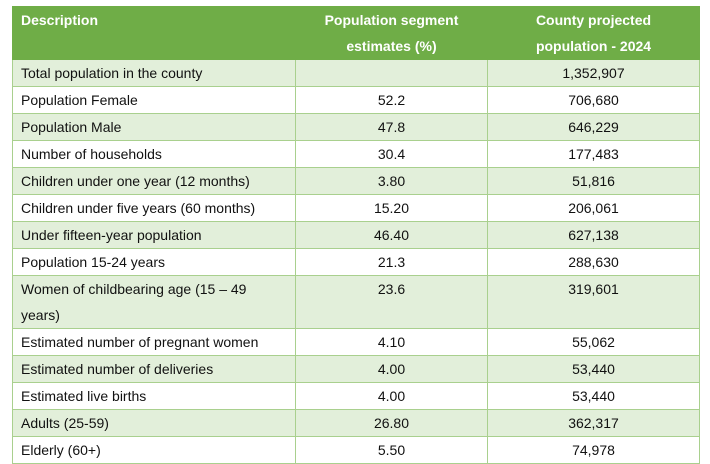  Describe the element at coordinates (154, 369) in the screenshot. I see `row-description: Estimated number of deliveries` at that location.